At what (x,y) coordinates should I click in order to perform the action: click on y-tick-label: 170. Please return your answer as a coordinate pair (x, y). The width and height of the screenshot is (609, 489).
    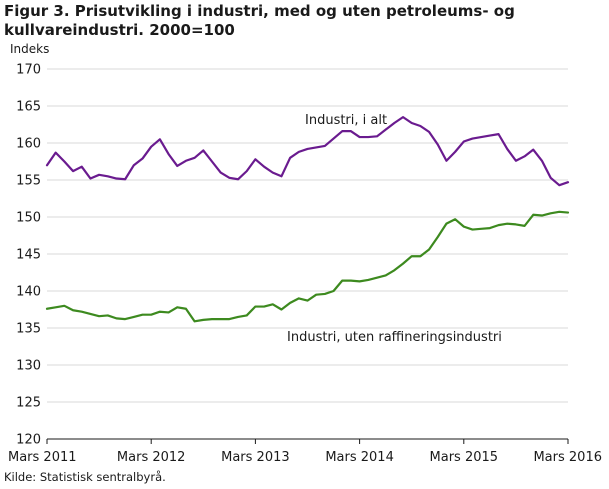
    Looking at the image, I should click on (28, 70).